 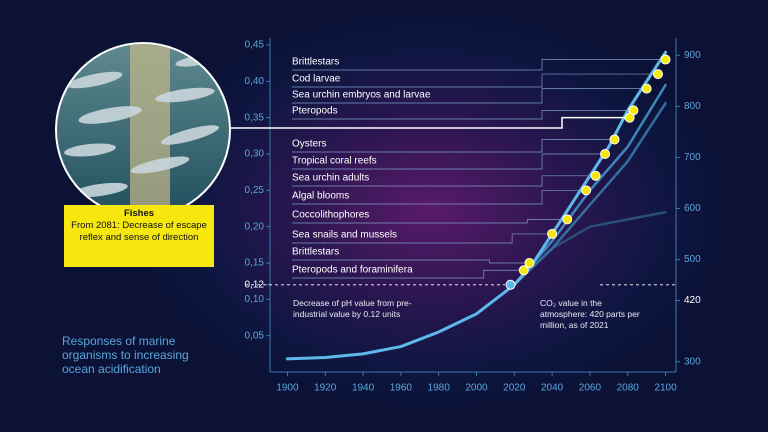 What do you see at coordinates (255, 117) in the screenshot?
I see `y-tick-label: 0,35` at bounding box center [255, 117].